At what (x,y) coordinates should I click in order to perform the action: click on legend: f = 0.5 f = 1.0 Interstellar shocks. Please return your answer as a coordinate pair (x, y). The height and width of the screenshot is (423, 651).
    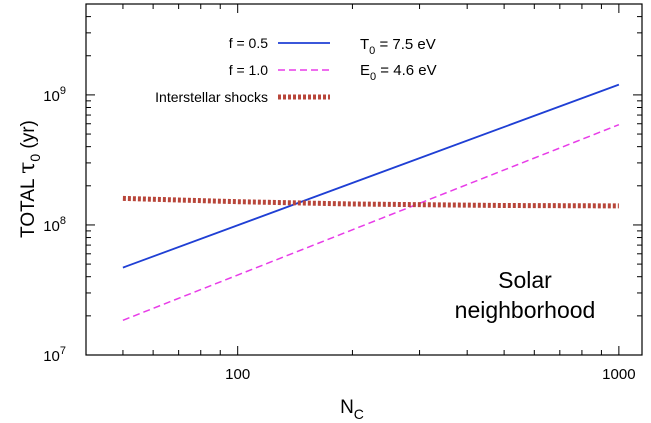
    Looking at the image, I should click on (242, 70).